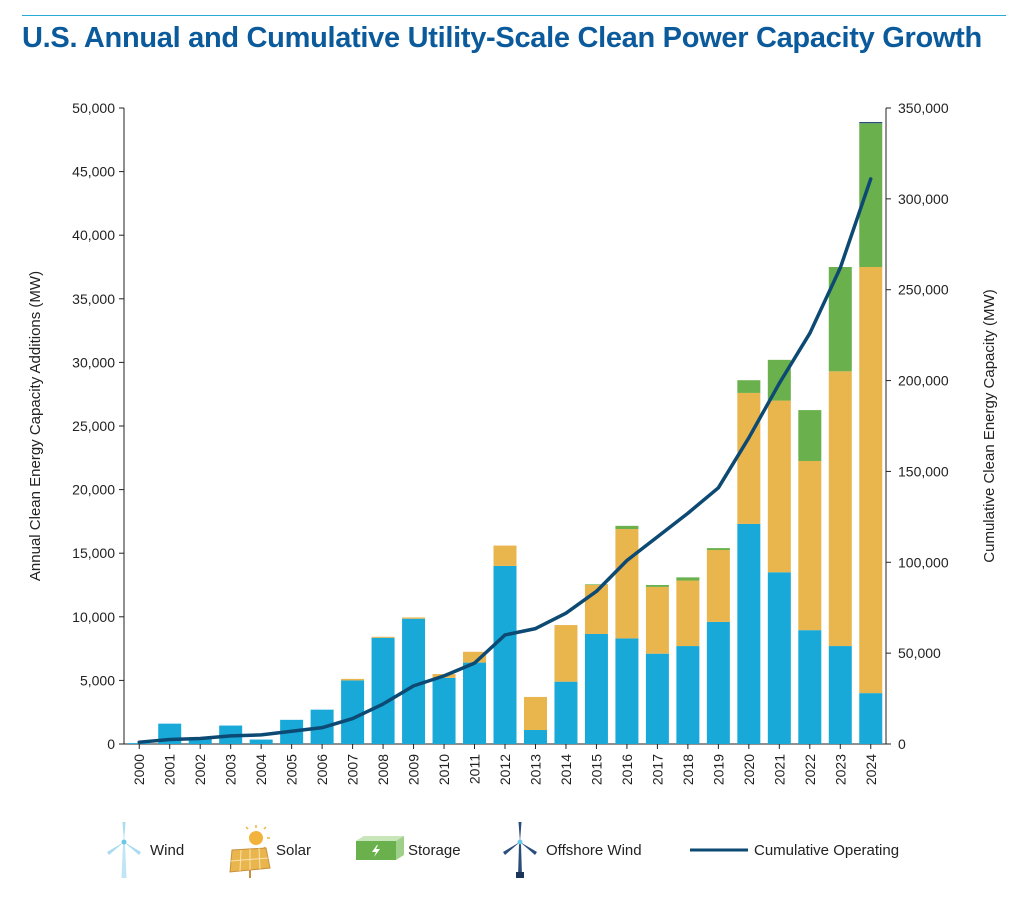 The width and height of the screenshot is (1024, 908). What do you see at coordinates (718, 769) in the screenshot?
I see `x-tick-label: 2019` at bounding box center [718, 769].